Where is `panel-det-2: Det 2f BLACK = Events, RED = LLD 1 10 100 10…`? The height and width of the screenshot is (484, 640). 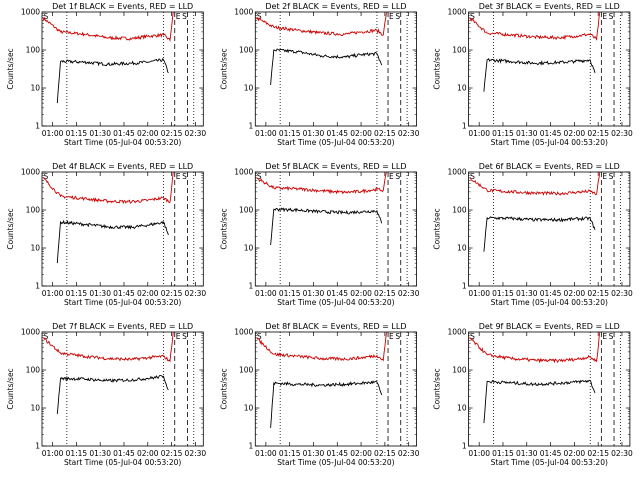 panel-det-2: Det 2f BLACK = Events, RED = LLD 1 10 100 10… is located at coordinates (319, 74).